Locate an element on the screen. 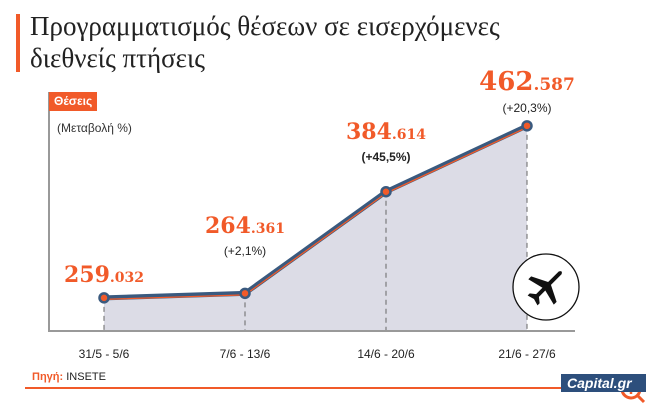 This screenshot has width=650, height=406. source-note: Πηγή: INSETE is located at coordinates (69, 377).